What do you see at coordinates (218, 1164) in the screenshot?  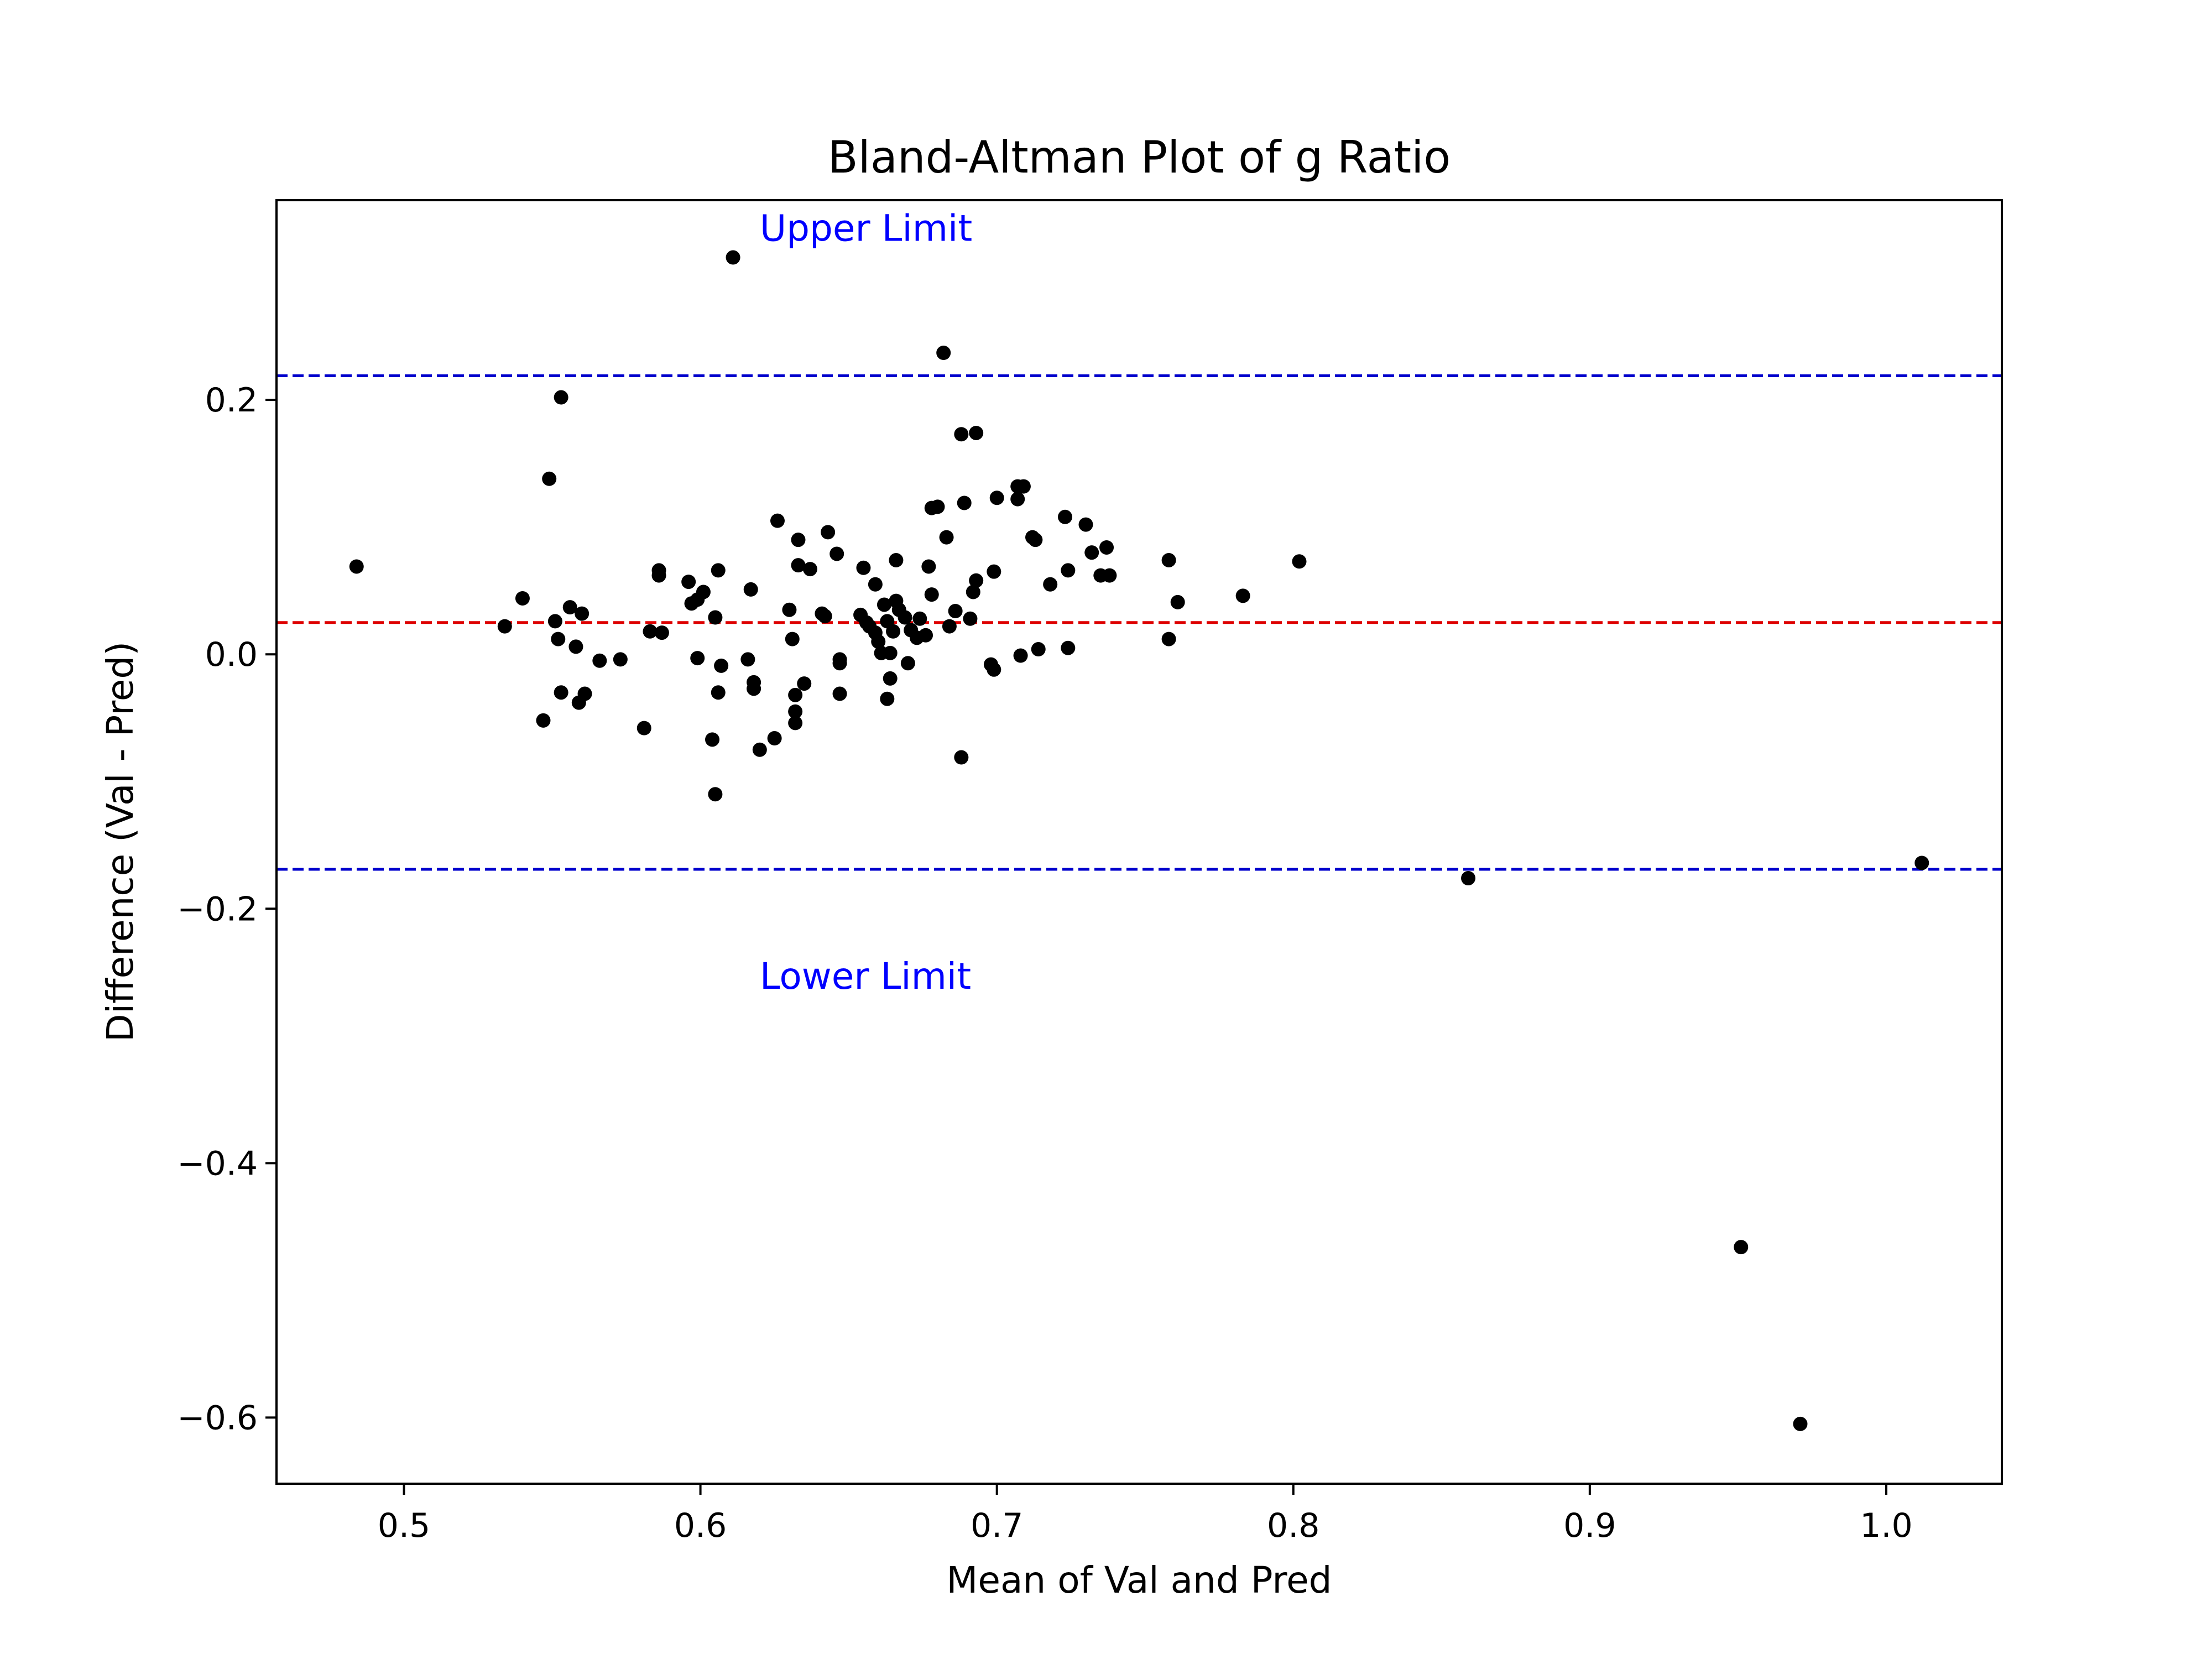 I see `y-tick-label: −0.4` at bounding box center [218, 1164].